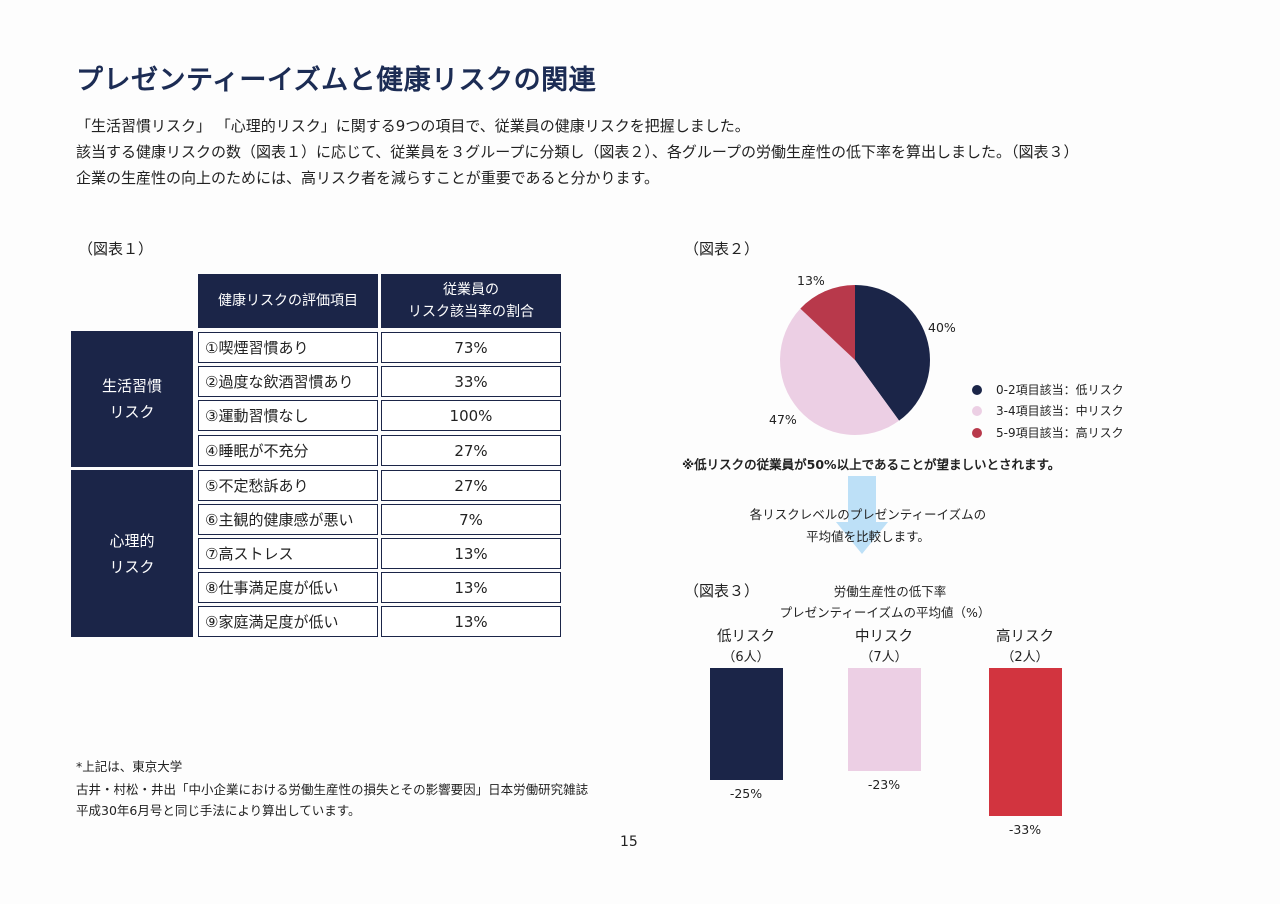 This screenshot has height=904, width=1280. What do you see at coordinates (1025, 657) in the screenshot?
I see `bar-count-label-high: （2人）` at bounding box center [1025, 657].